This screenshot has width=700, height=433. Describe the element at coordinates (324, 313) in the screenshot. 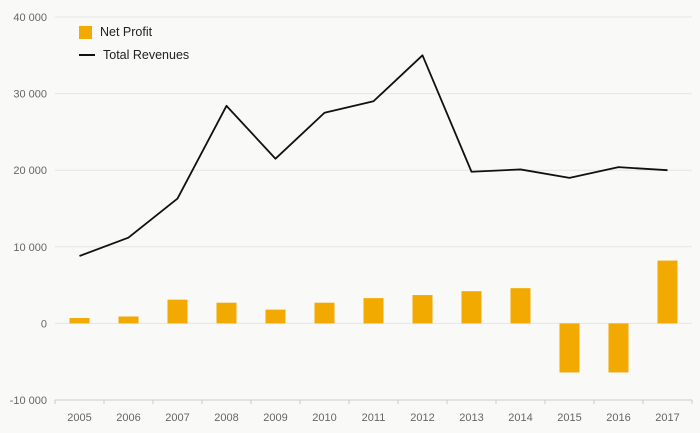

I see `bar-2010` at that location.